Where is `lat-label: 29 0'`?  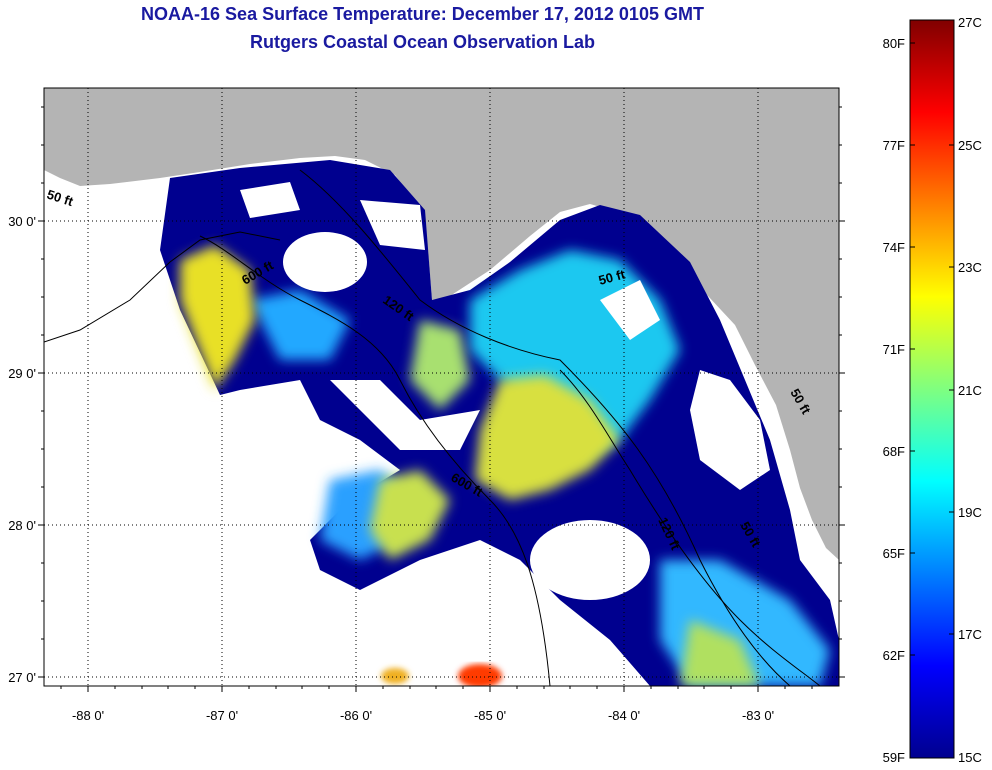 lat-label: 29 0' is located at coordinates (22, 373).